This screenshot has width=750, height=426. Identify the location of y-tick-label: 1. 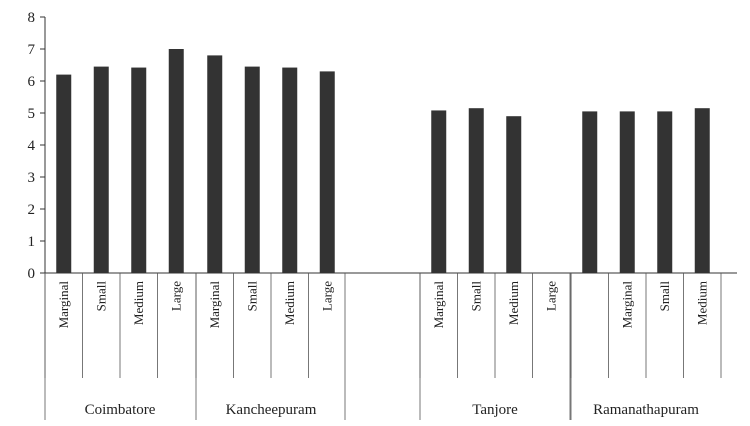
(32, 242).